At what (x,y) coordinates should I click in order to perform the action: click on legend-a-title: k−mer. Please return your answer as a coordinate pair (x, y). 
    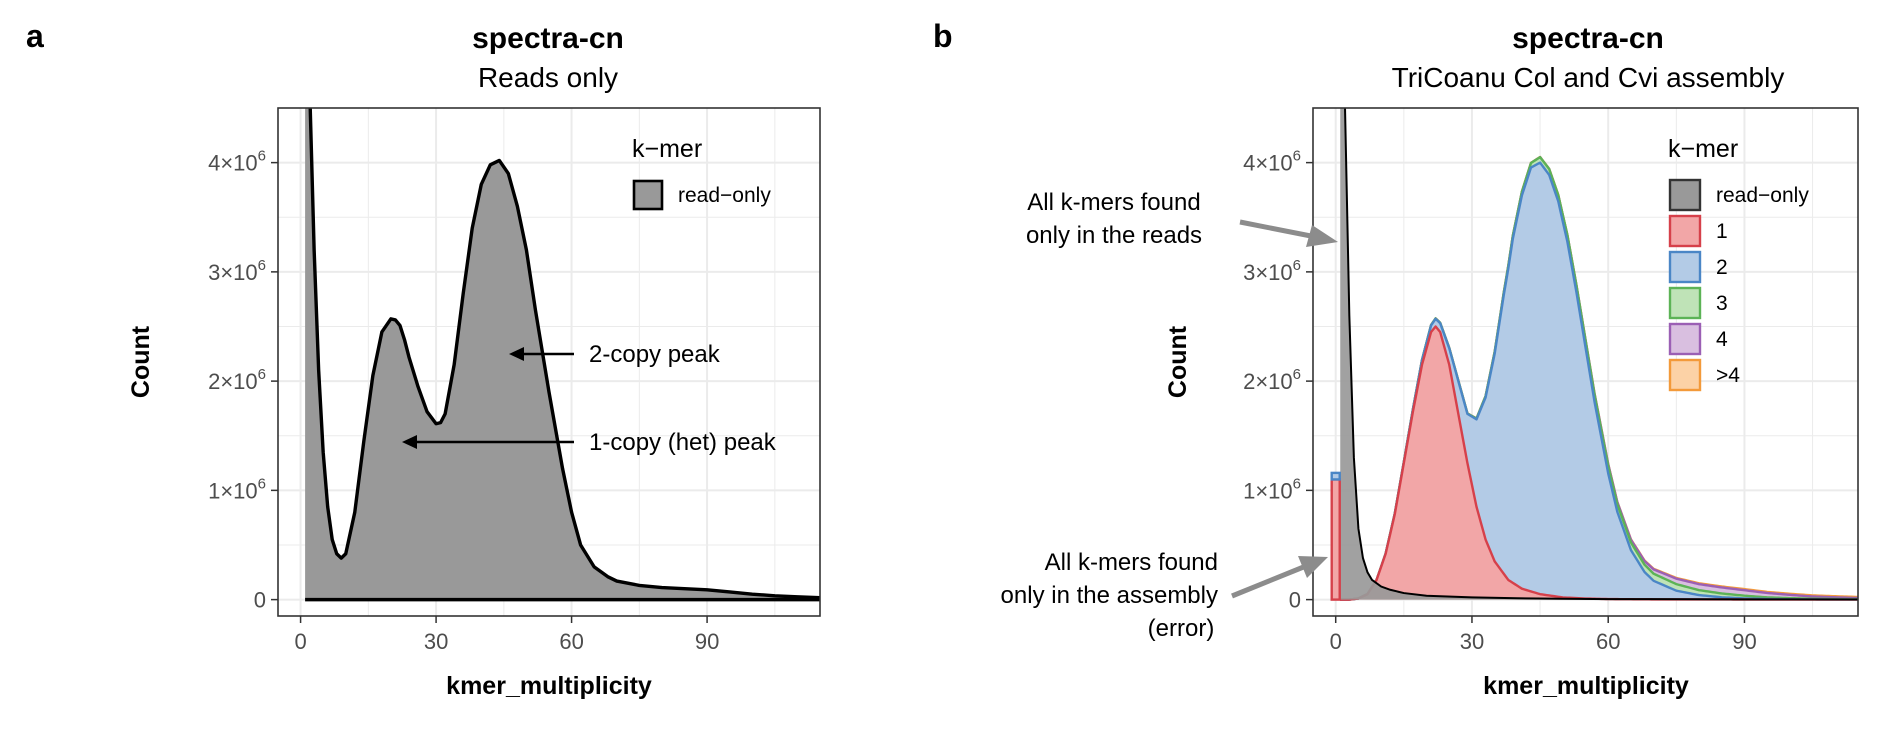
    Looking at the image, I should click on (667, 149).